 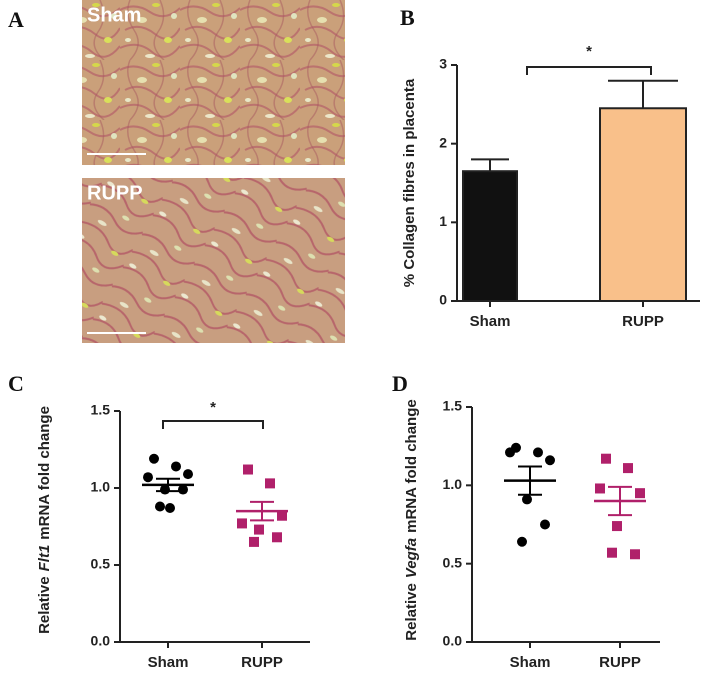 What do you see at coordinates (16, 19) in the screenshot?
I see `panel-letter: A` at bounding box center [16, 19].